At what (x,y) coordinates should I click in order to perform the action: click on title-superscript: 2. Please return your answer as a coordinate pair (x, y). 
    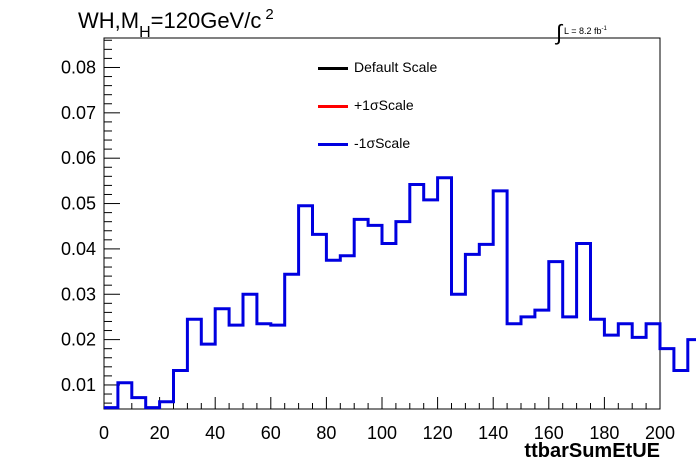
    Looking at the image, I should click on (269, 14).